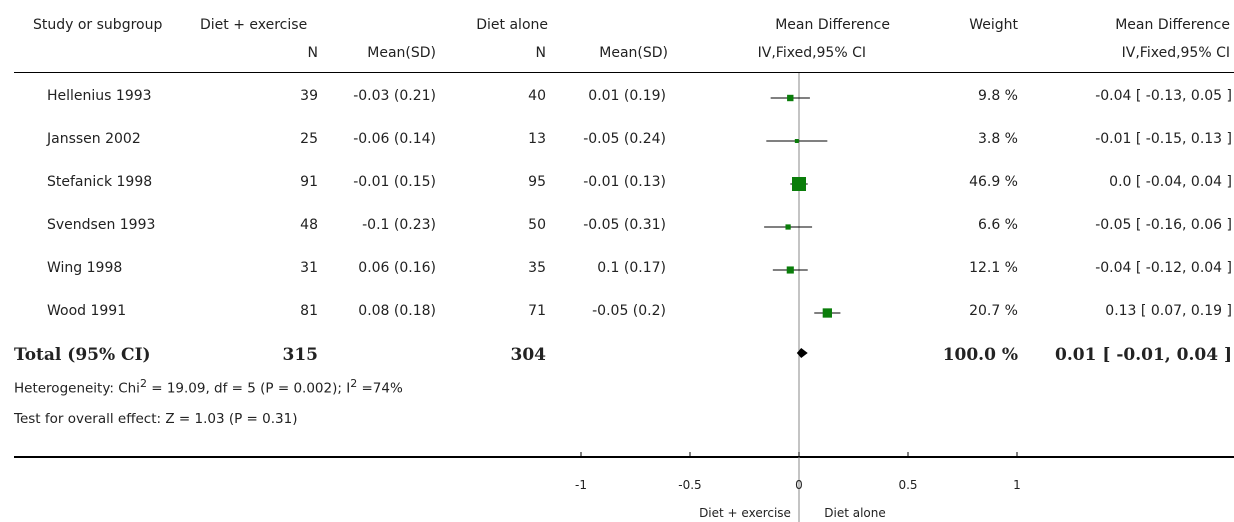 Image resolution: width=1234 pixels, height=522 pixels. What do you see at coordinates (855, 513) in the screenshot?
I see `favours-right-label: Diet alone` at bounding box center [855, 513].